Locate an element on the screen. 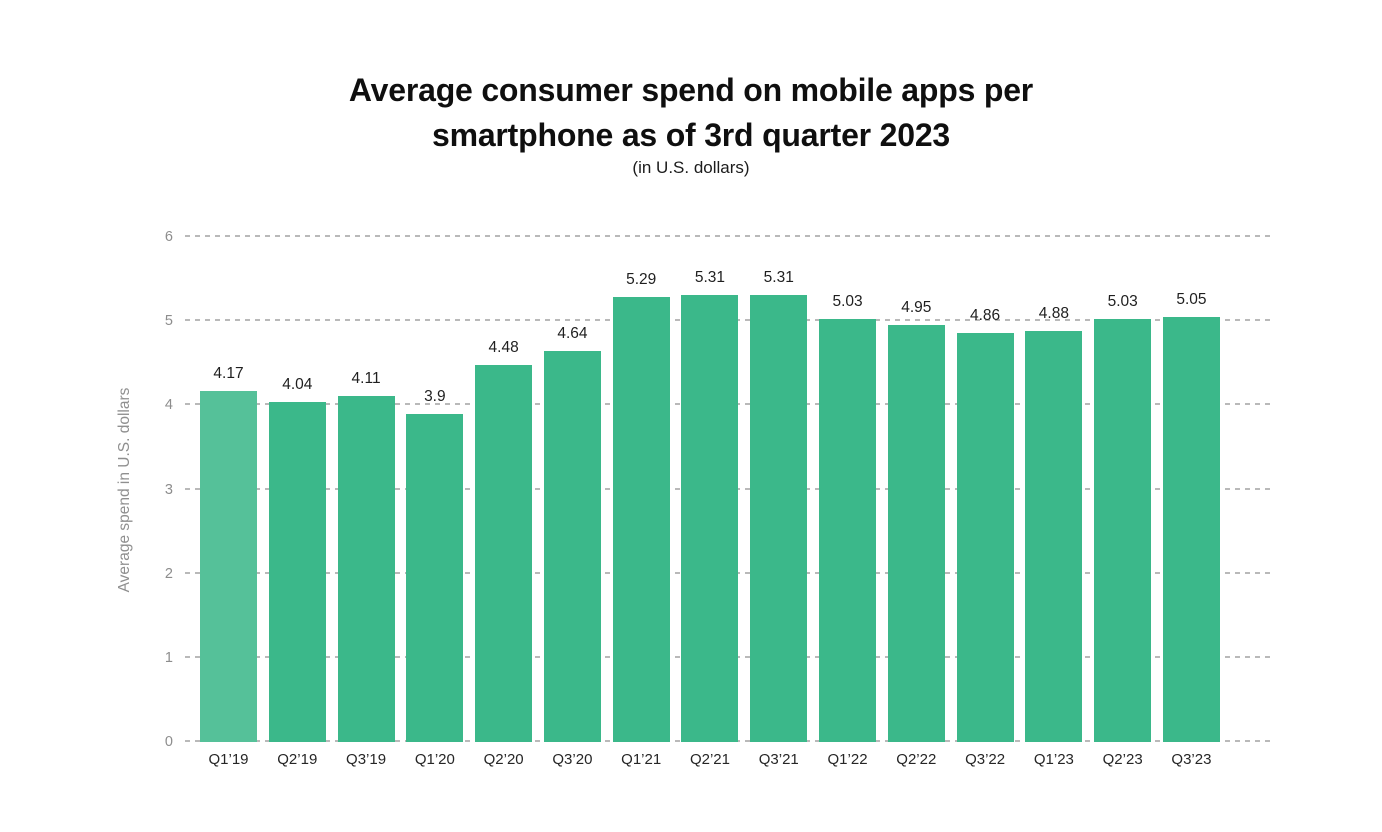 This screenshot has width=1382, height=832. x-tick-label: Q1’21 is located at coordinates (641, 759).